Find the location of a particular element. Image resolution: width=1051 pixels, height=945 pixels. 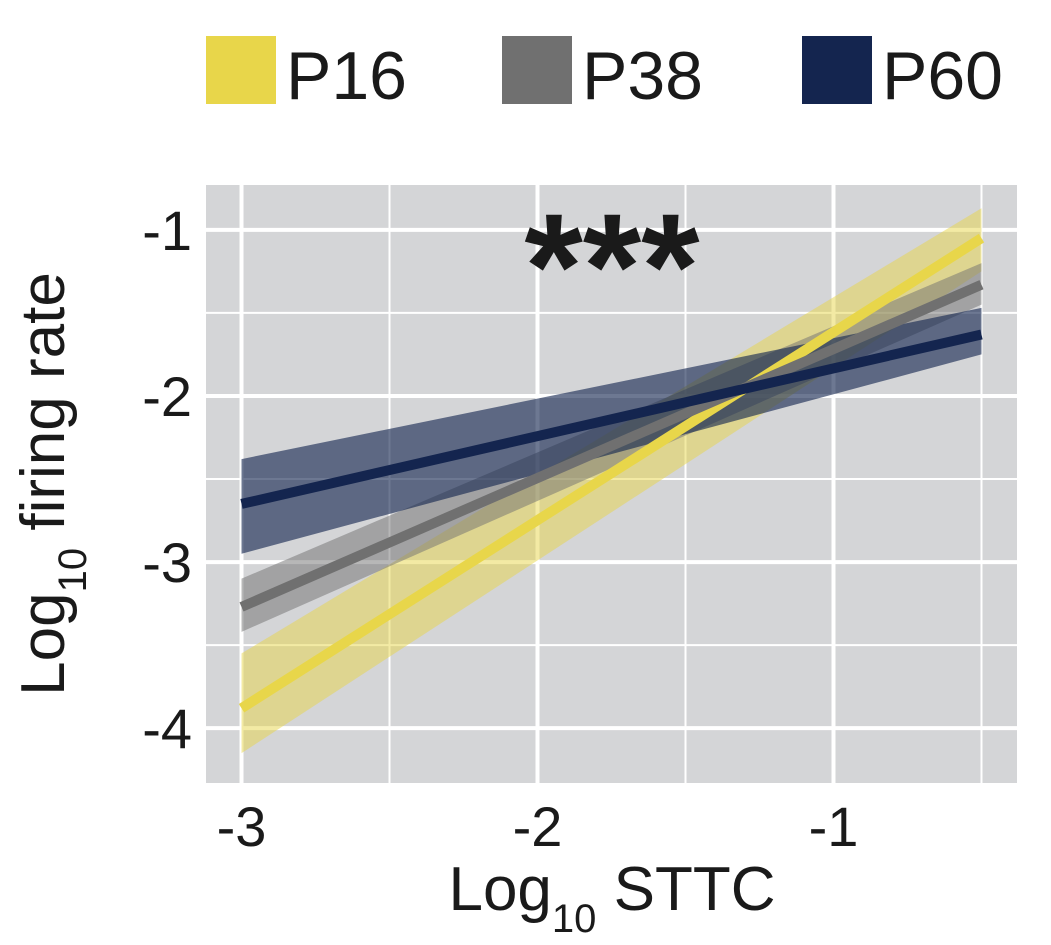

y-tick-labels: -4 -3 -2 -1 is located at coordinates (167, 479).